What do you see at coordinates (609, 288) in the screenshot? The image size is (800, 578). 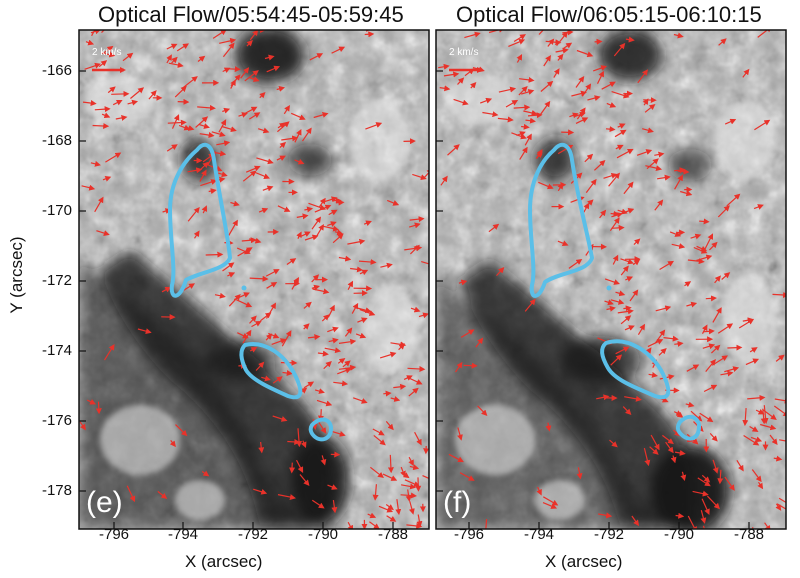 I see `contour-dot` at bounding box center [609, 288].